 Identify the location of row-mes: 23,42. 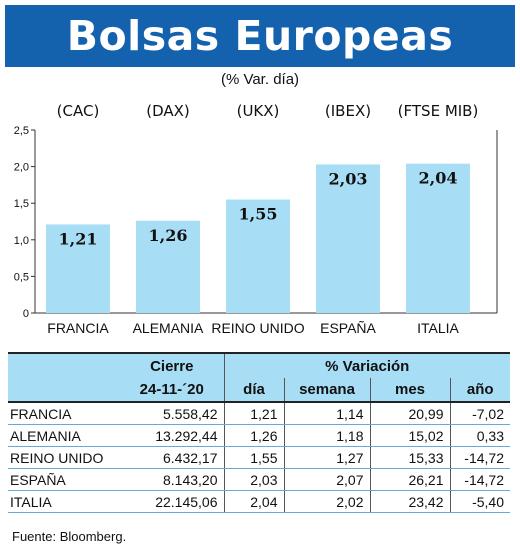
(409, 501).